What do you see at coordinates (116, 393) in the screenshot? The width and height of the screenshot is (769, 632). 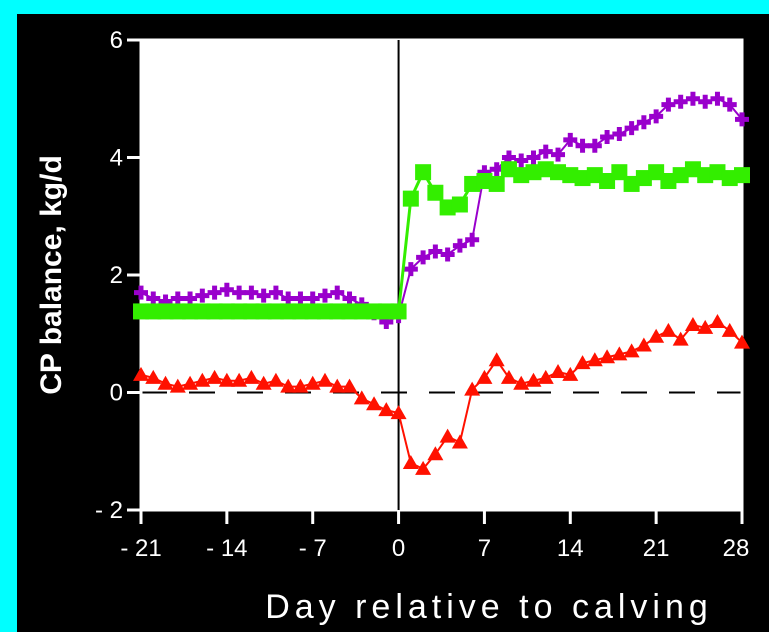 I see `y-tick-label: 0` at bounding box center [116, 393].